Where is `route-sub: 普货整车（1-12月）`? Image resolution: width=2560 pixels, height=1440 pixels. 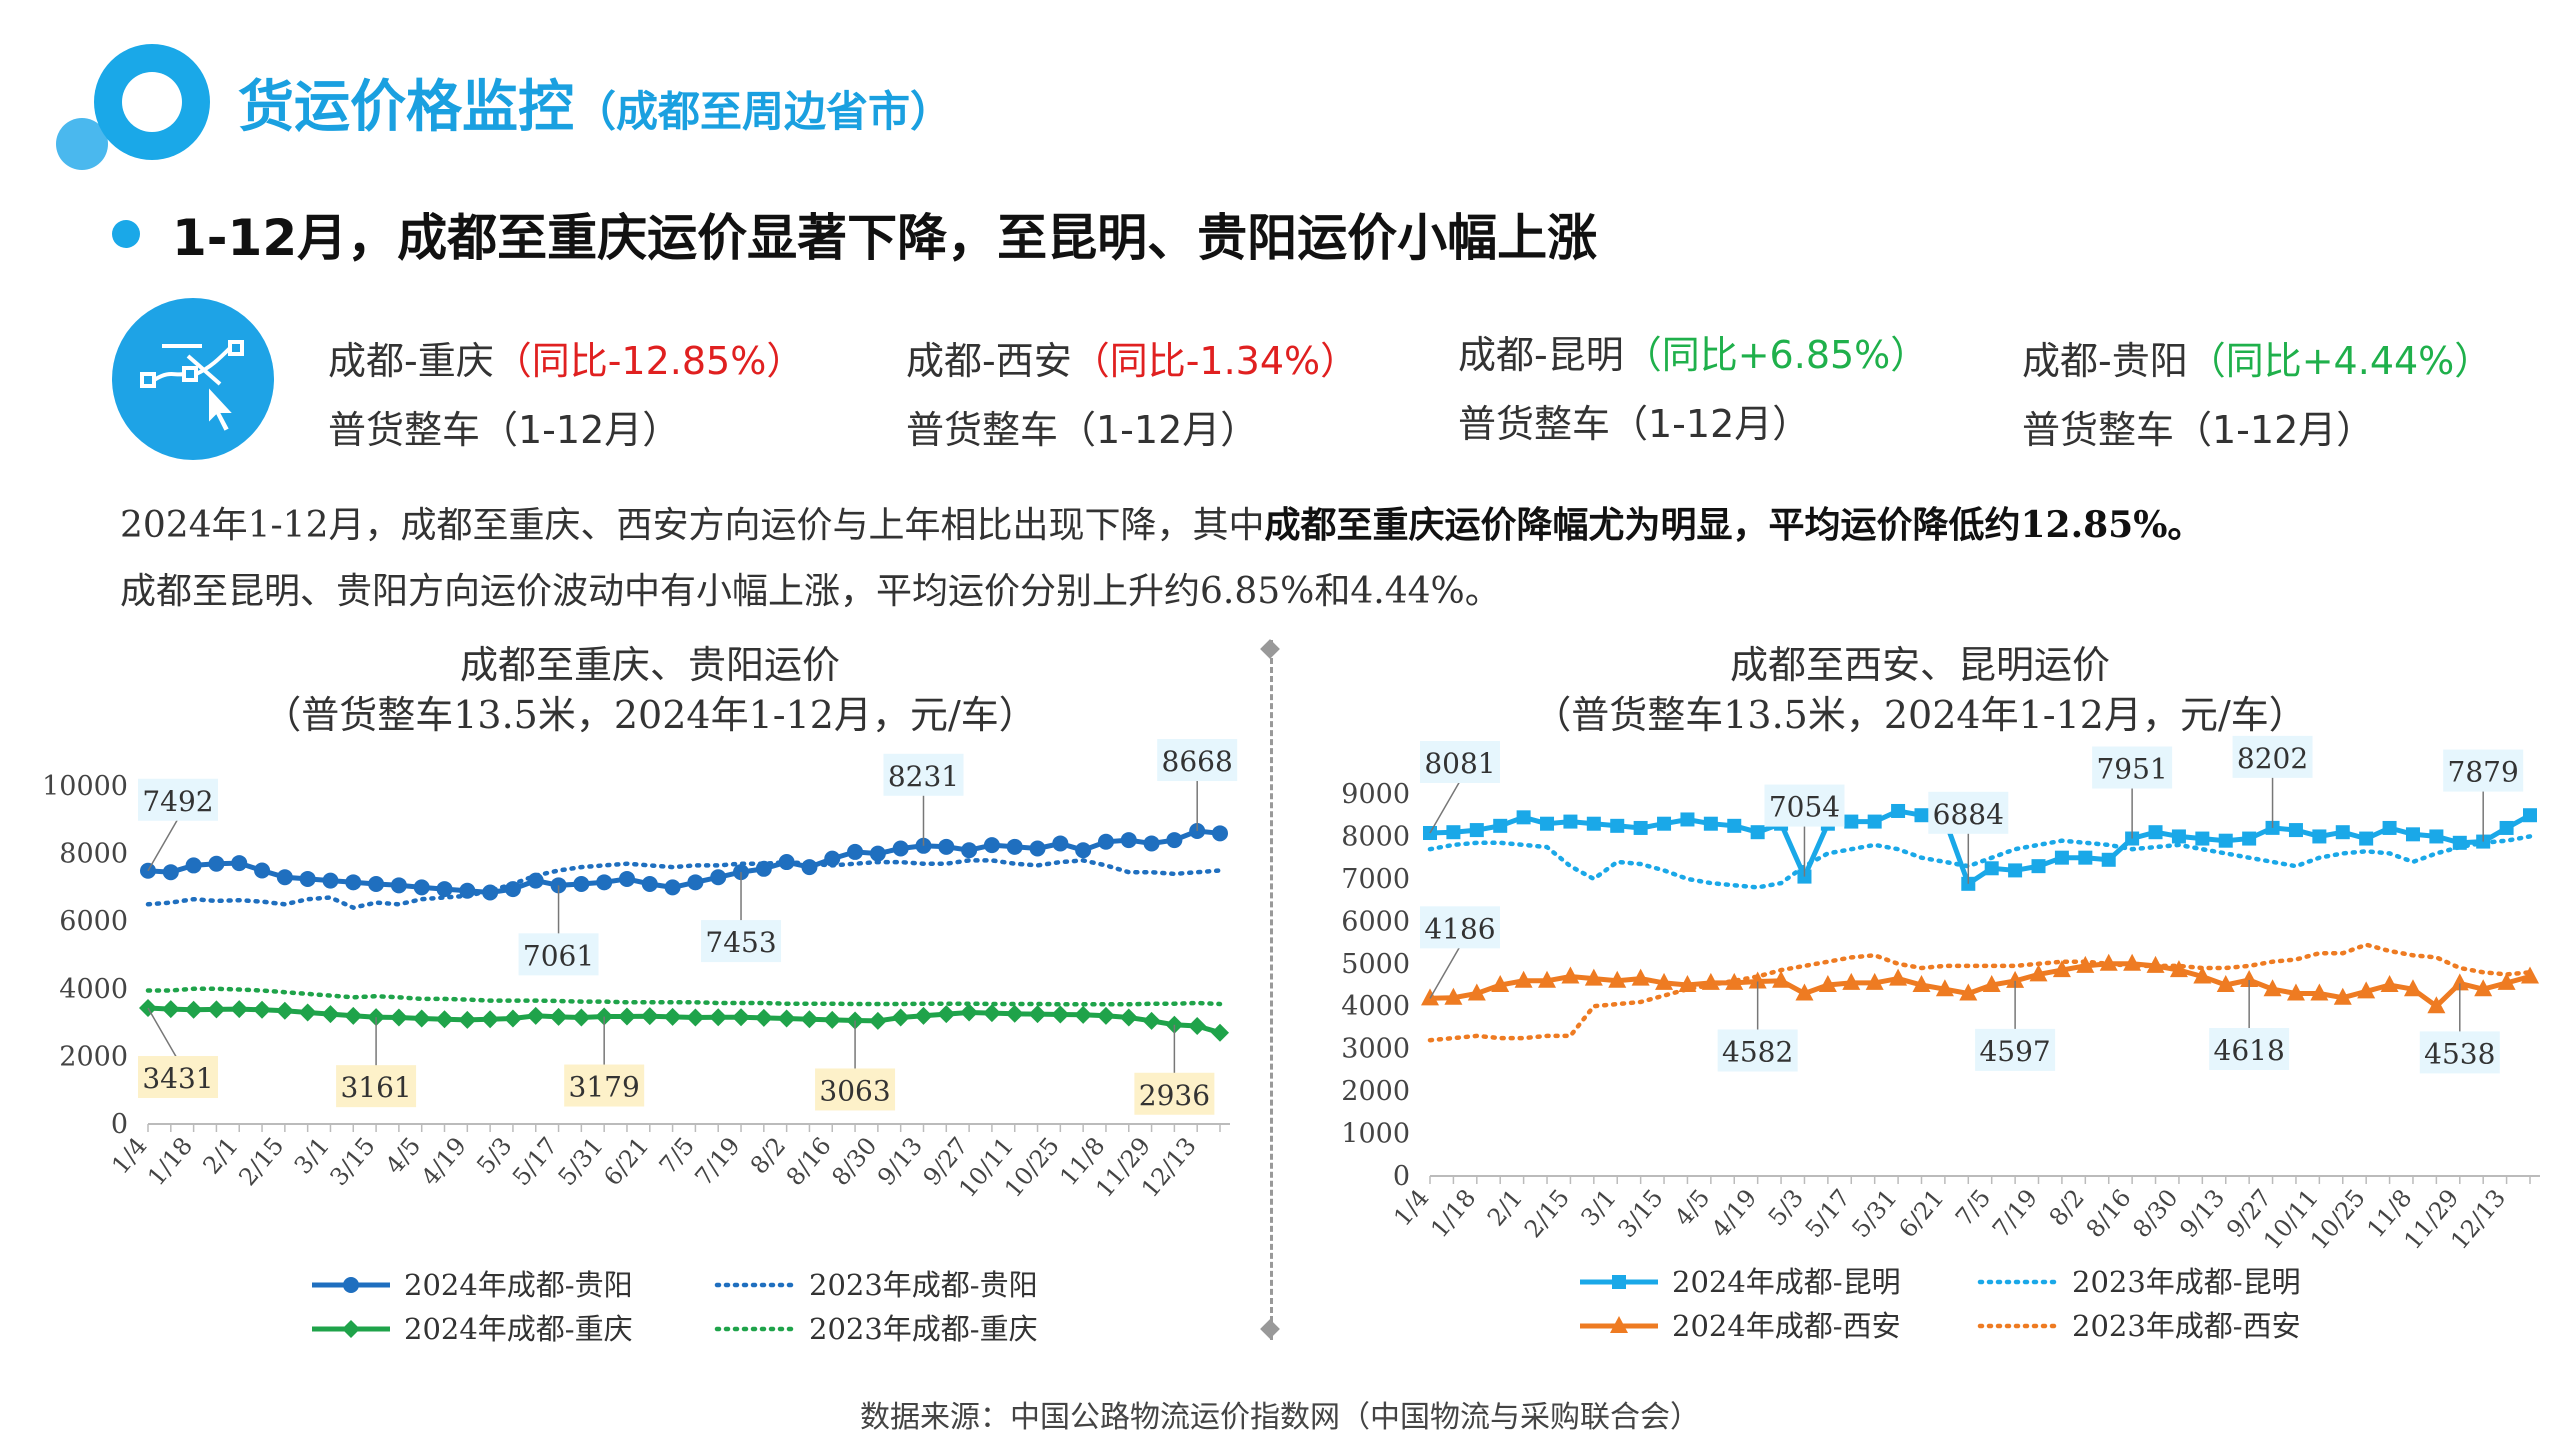 route-sub: 普货整车（1-12月） is located at coordinates (1634, 424).